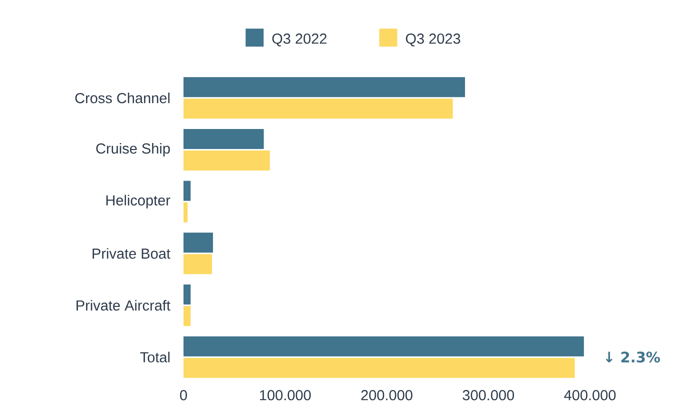 This screenshot has height=412, width=674. Describe the element at coordinates (590, 395) in the screenshot. I see `x-tick-label: 400.000` at that location.